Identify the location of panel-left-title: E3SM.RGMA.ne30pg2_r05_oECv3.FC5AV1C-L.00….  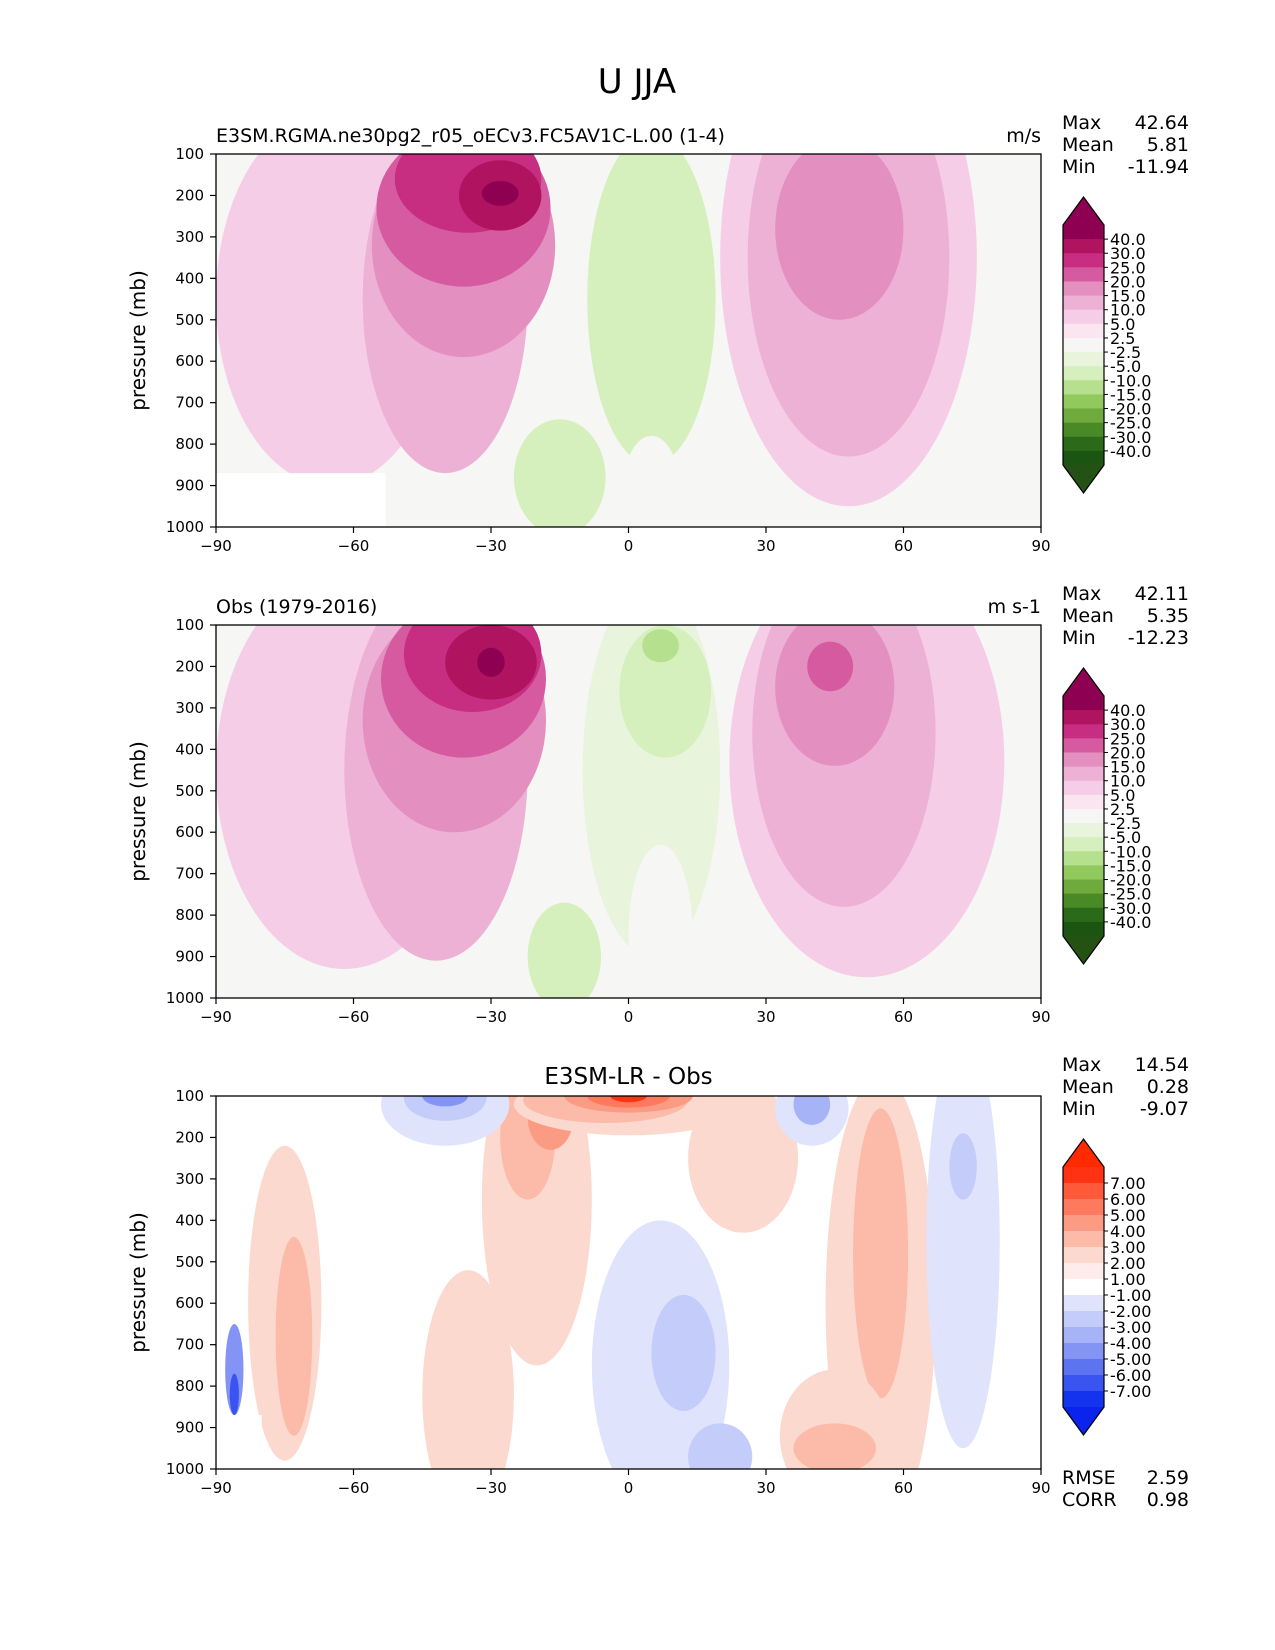
(470, 136).